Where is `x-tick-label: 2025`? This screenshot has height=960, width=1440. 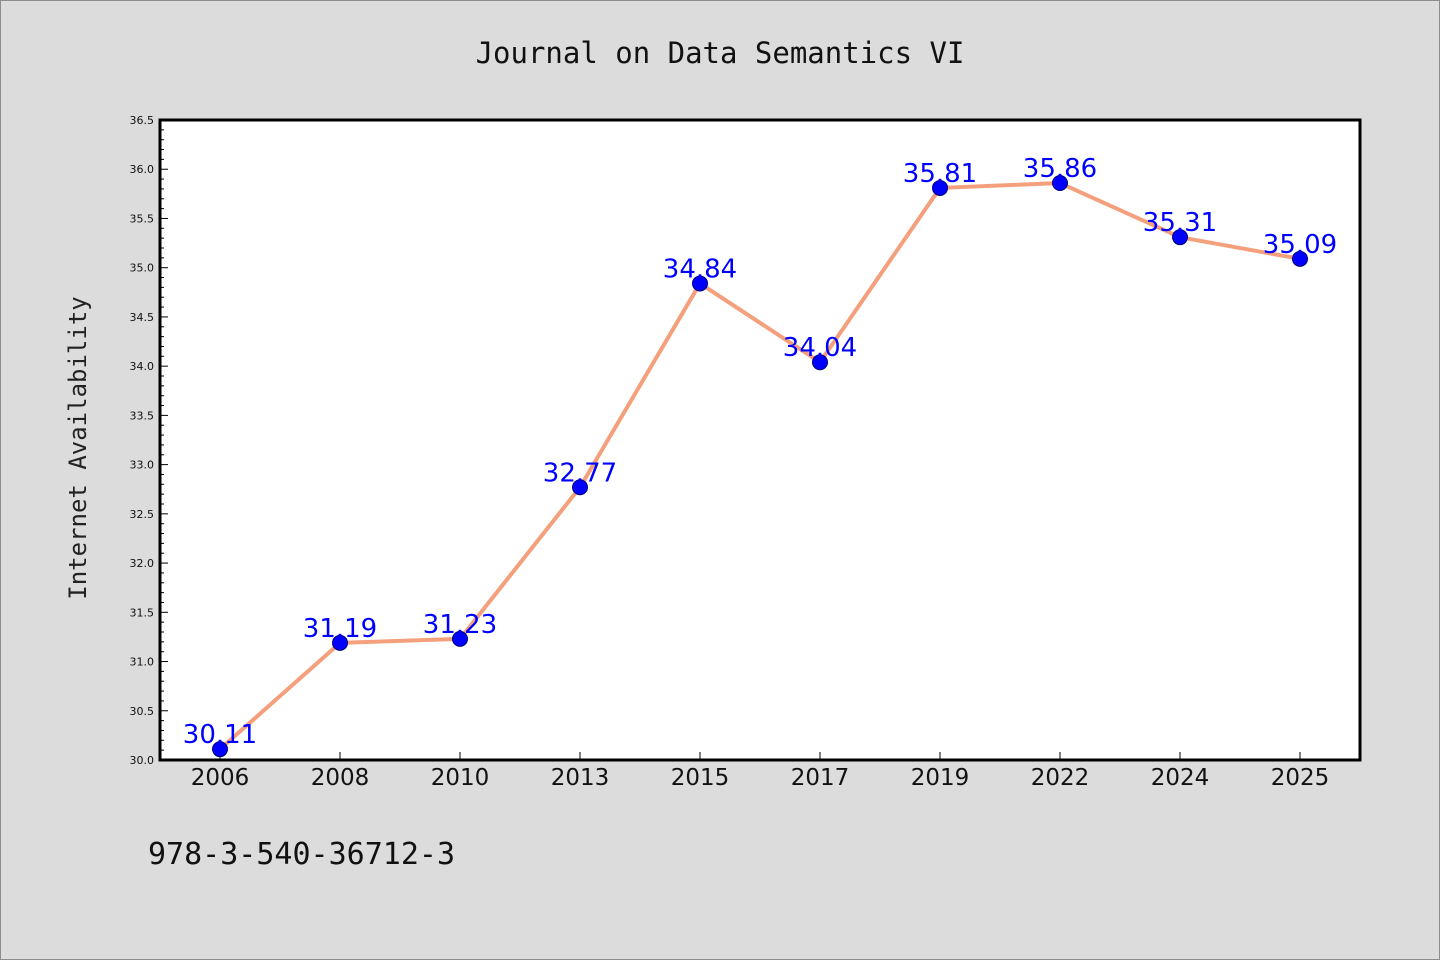 x-tick-label: 2025 is located at coordinates (1300, 778).